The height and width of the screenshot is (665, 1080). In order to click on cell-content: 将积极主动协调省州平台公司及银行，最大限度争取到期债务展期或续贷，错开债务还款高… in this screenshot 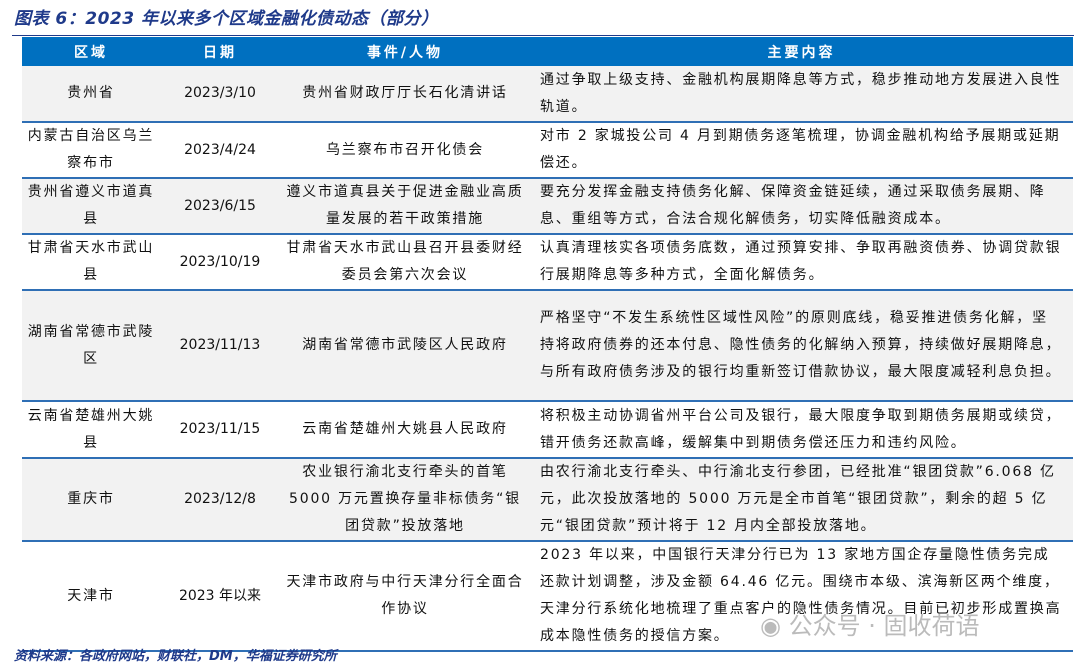, I will do `click(801, 430)`.